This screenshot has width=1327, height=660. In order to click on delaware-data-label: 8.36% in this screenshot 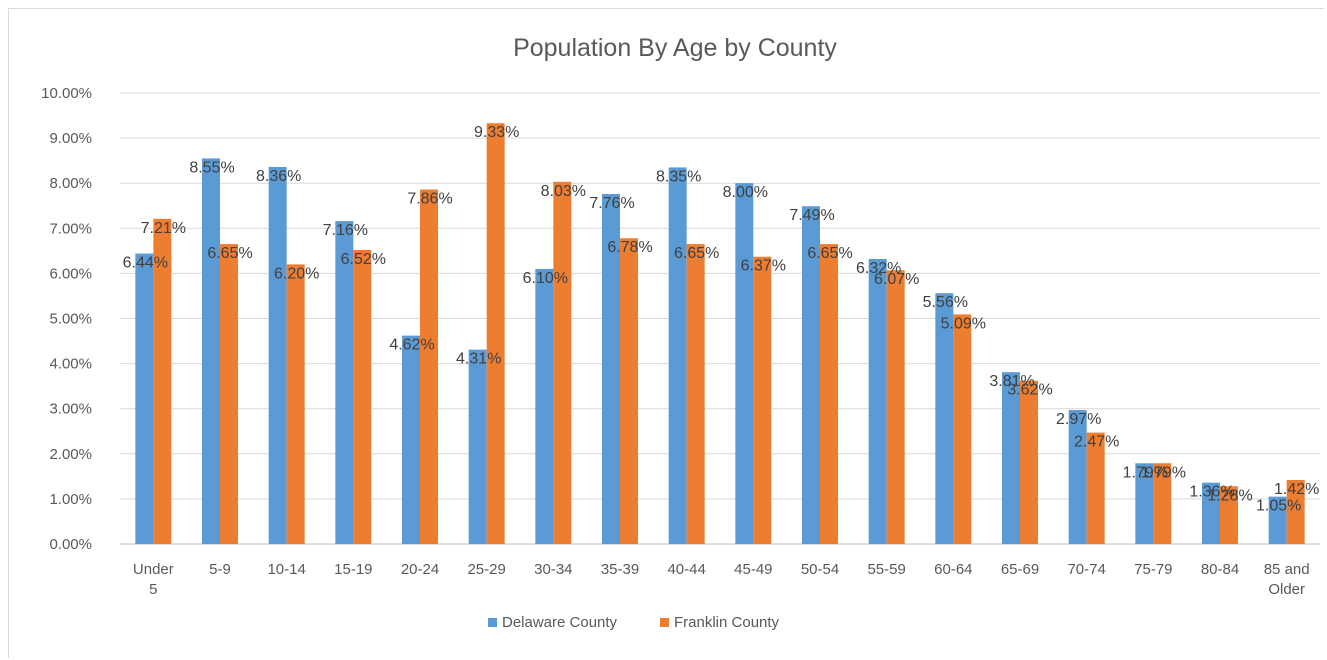, I will do `click(278, 176)`.